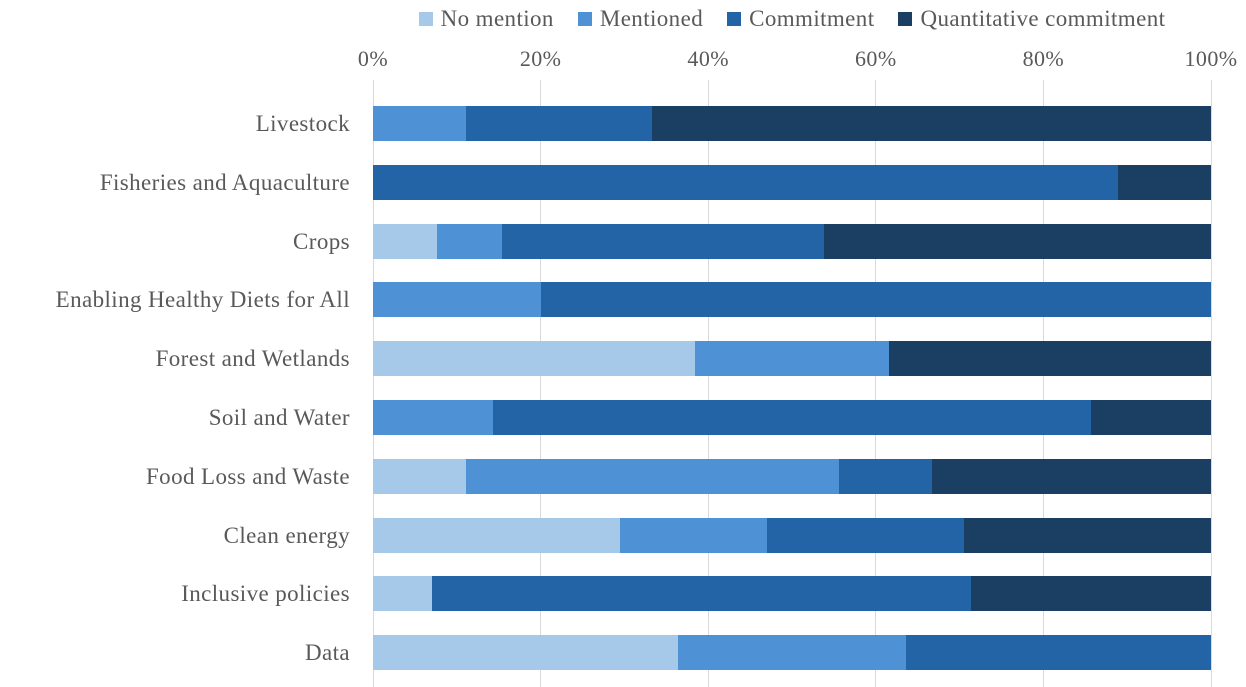 Image resolution: width=1246 pixels, height=687 pixels. Describe the element at coordinates (321, 241) in the screenshot. I see `category-label: Crops` at that location.